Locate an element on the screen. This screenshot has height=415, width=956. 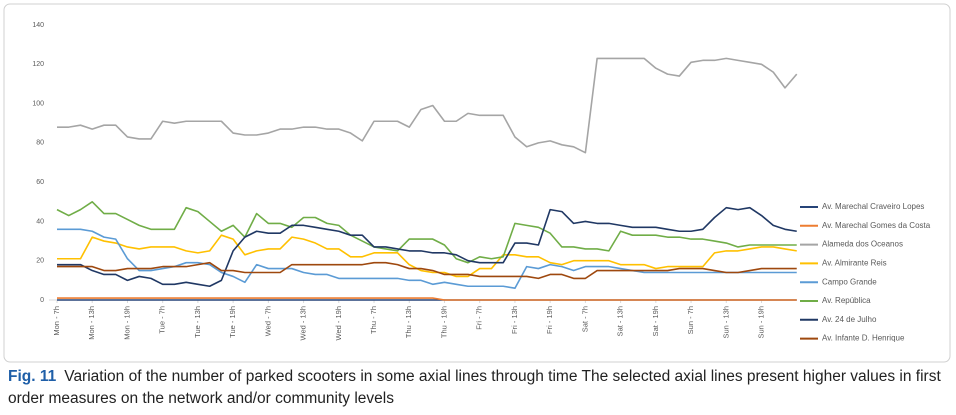
x-tick-label: Wed - 13h is located at coordinates (303, 323).